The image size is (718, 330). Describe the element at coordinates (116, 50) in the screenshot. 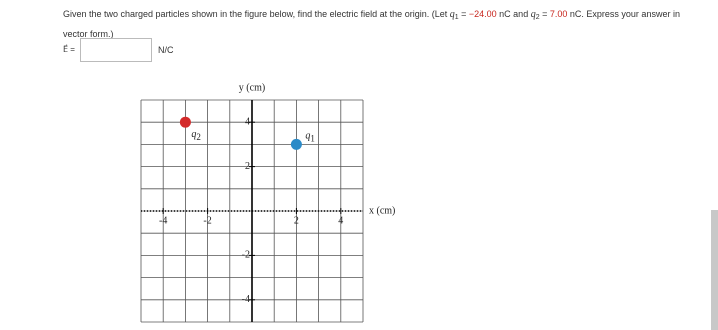

I see `answer-input` at that location.